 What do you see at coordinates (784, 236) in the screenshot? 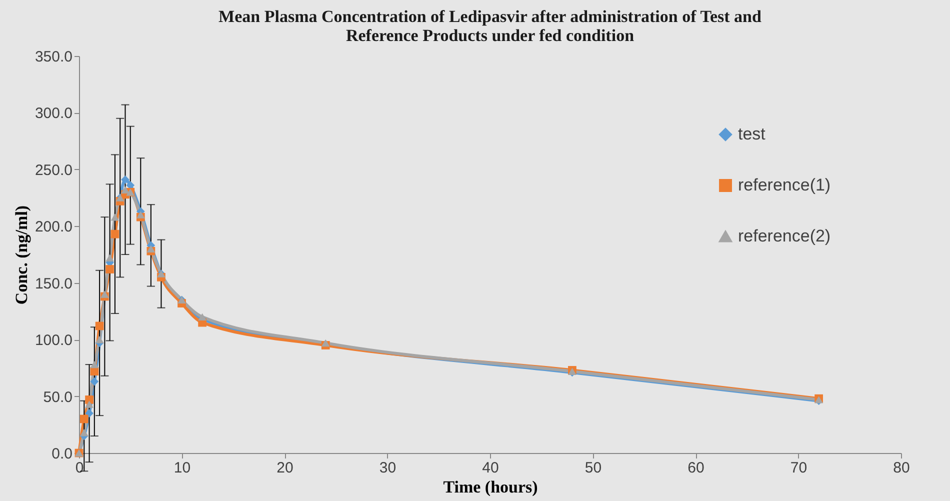
I see `legend-label: reference(2)` at bounding box center [784, 236].